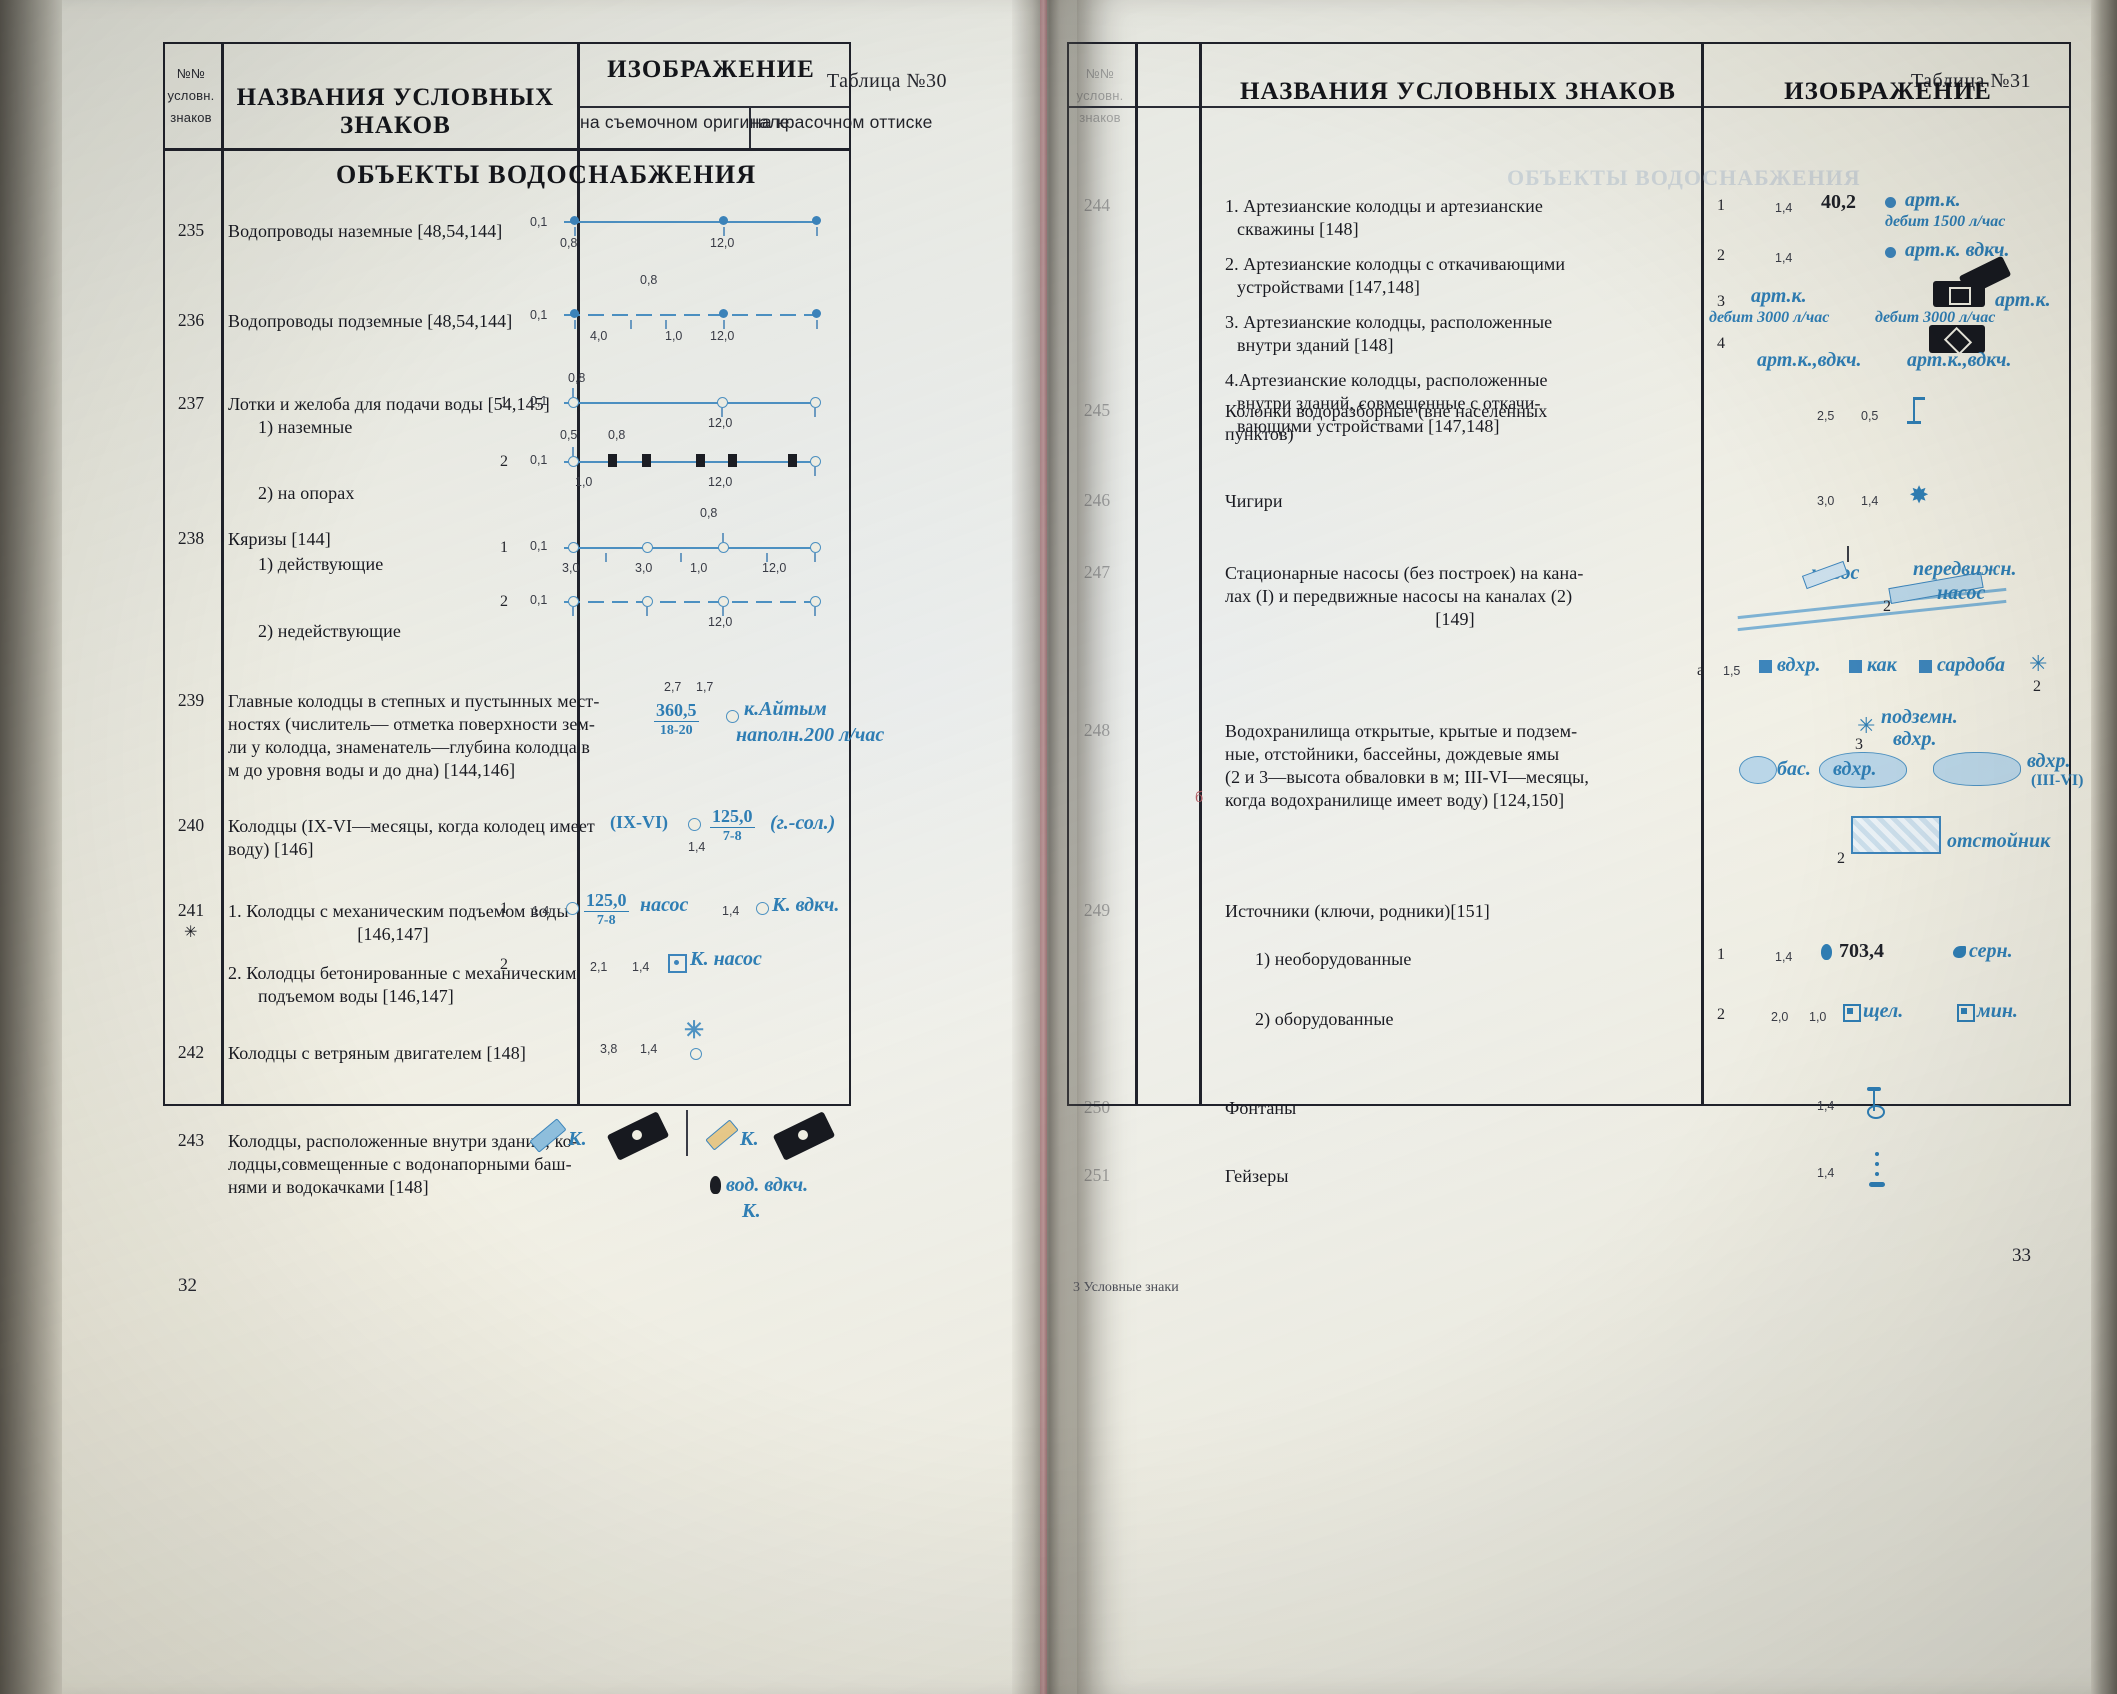 The width and height of the screenshot is (2117, 1694). Describe the element at coordinates (398, 911) in the screenshot. I see `row-name-241-l1: 1. Колодцы с механическим подъемом воды` at that location.